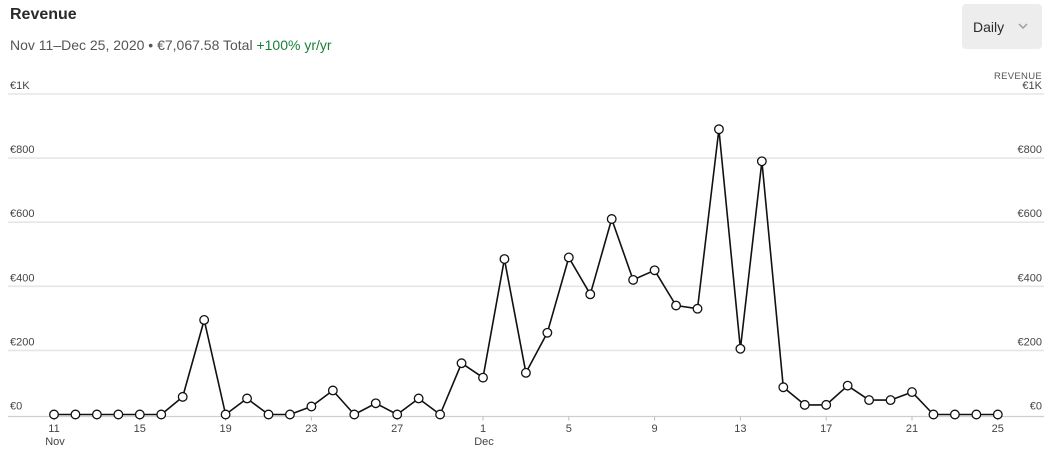  I want to click on y-tick-label-left: €200, so click(22, 342).